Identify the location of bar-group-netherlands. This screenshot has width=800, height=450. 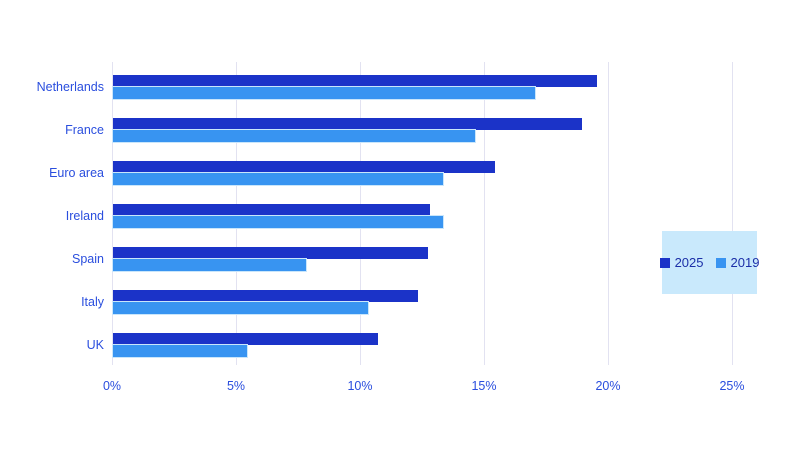
(422, 87).